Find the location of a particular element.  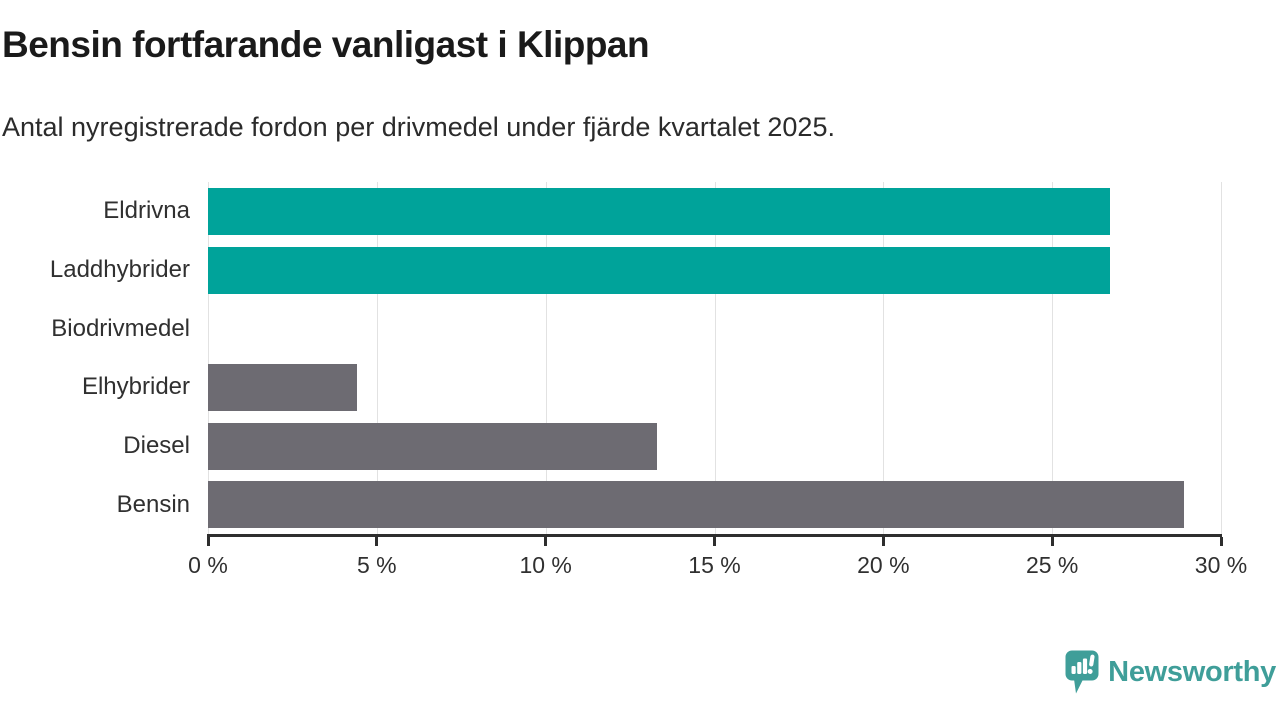

category-label: Eldrivna is located at coordinates (146, 211).